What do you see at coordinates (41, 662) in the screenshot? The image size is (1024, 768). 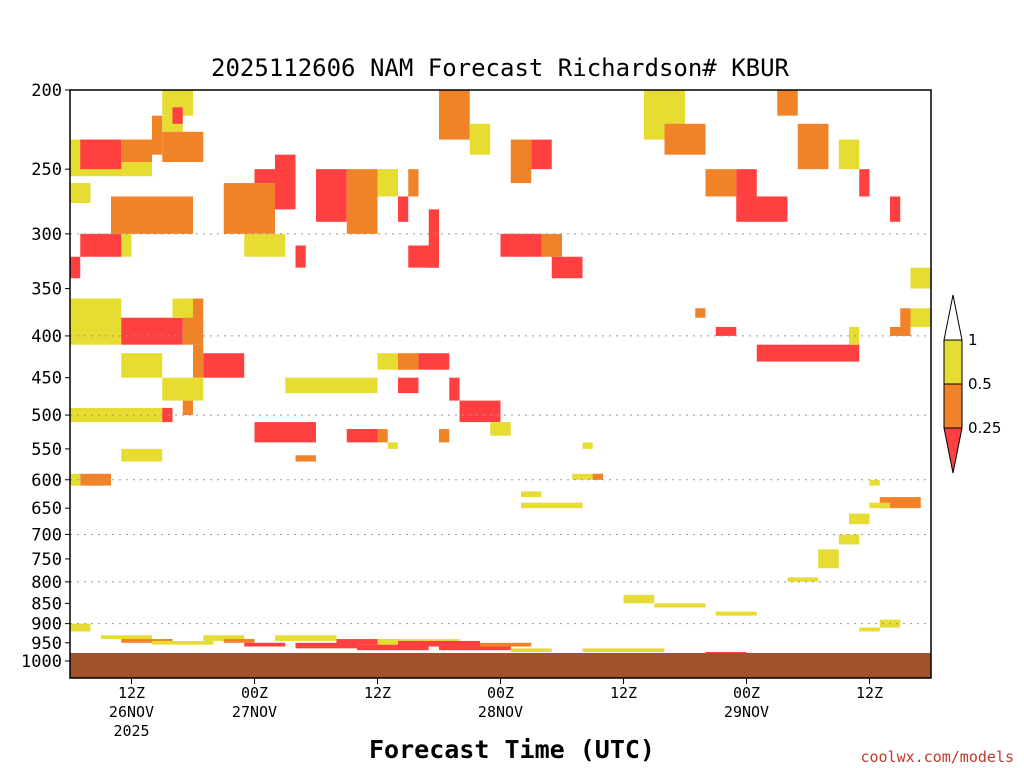 I see `y-tick-label-1000: 1000` at bounding box center [41, 662].